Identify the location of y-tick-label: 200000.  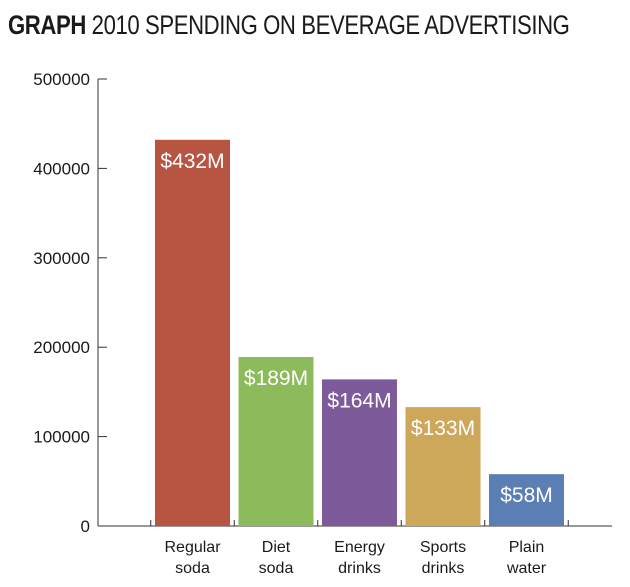
(61, 347).